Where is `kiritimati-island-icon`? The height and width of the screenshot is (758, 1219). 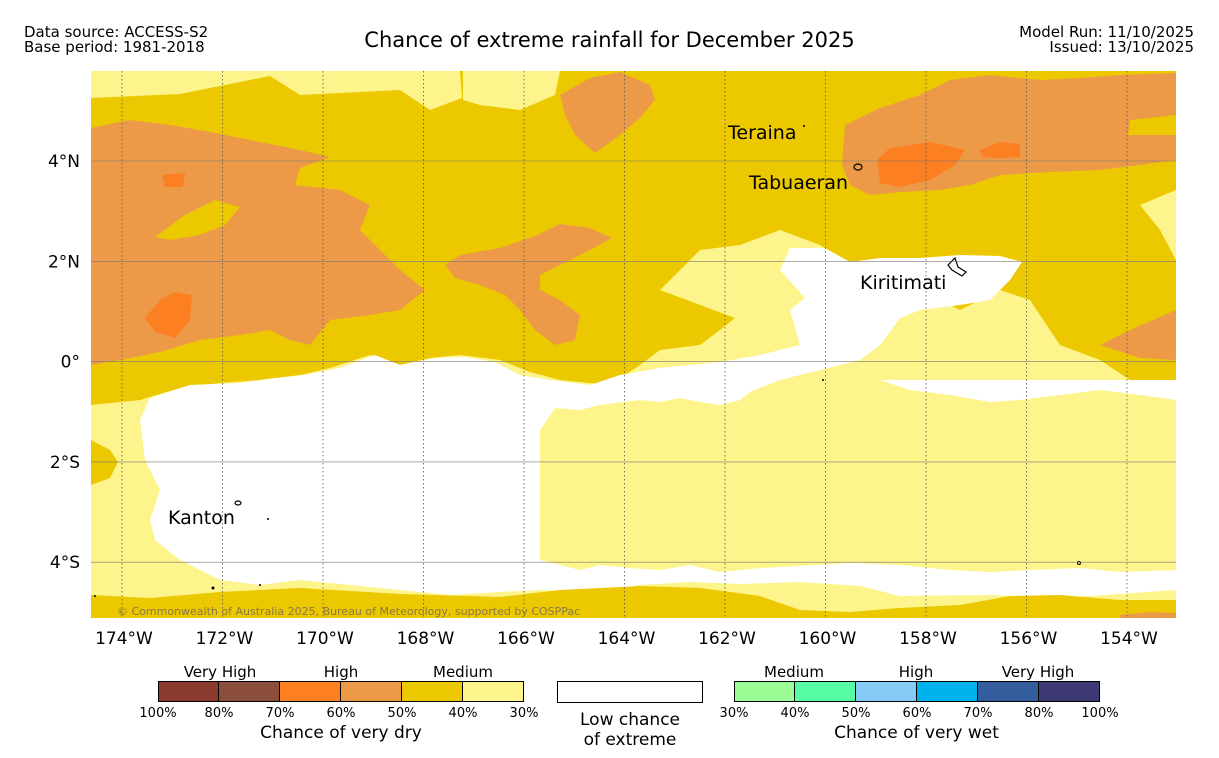 kiritimati-island-icon is located at coordinates (957, 266).